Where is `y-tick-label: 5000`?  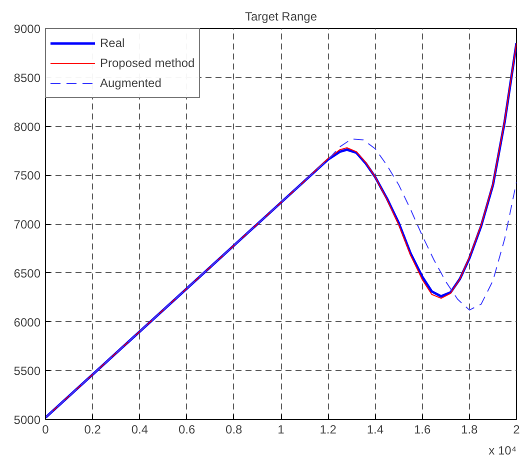 y-tick-label: 5000 is located at coordinates (27, 420).